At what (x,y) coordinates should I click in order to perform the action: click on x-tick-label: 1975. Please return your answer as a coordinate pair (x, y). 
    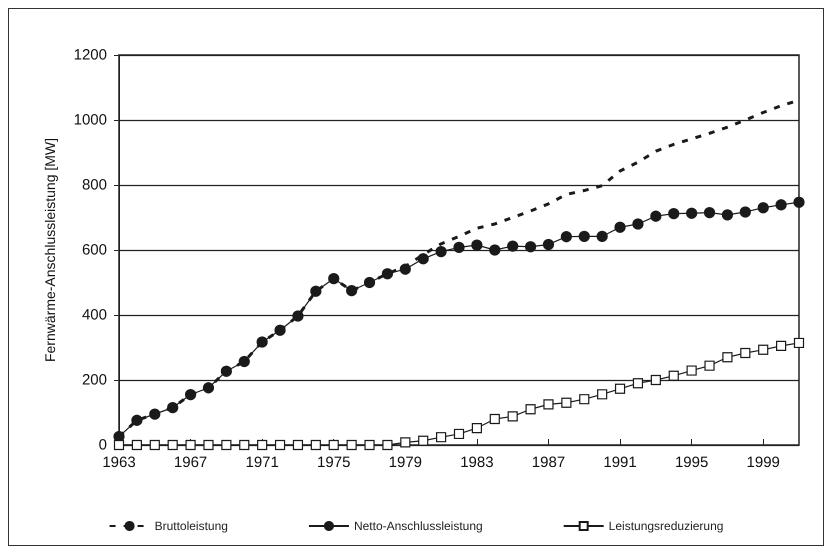
    Looking at the image, I should click on (333, 462).